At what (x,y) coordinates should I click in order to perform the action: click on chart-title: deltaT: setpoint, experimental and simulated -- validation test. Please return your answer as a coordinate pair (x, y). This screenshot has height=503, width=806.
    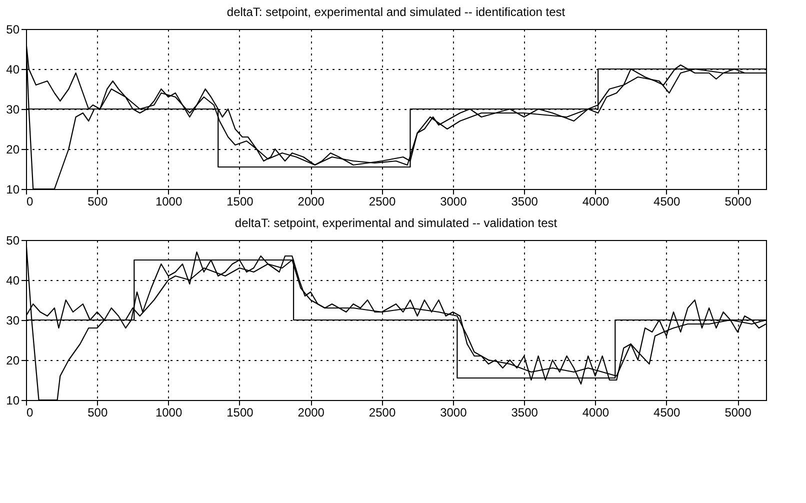
    Looking at the image, I should click on (396, 223).